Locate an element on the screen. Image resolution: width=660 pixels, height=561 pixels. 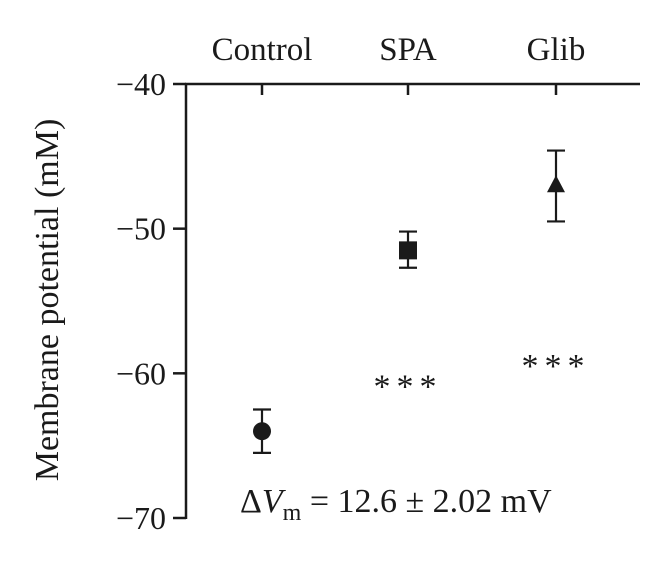
significance-annotations: *** *** is located at coordinates (482, 376).